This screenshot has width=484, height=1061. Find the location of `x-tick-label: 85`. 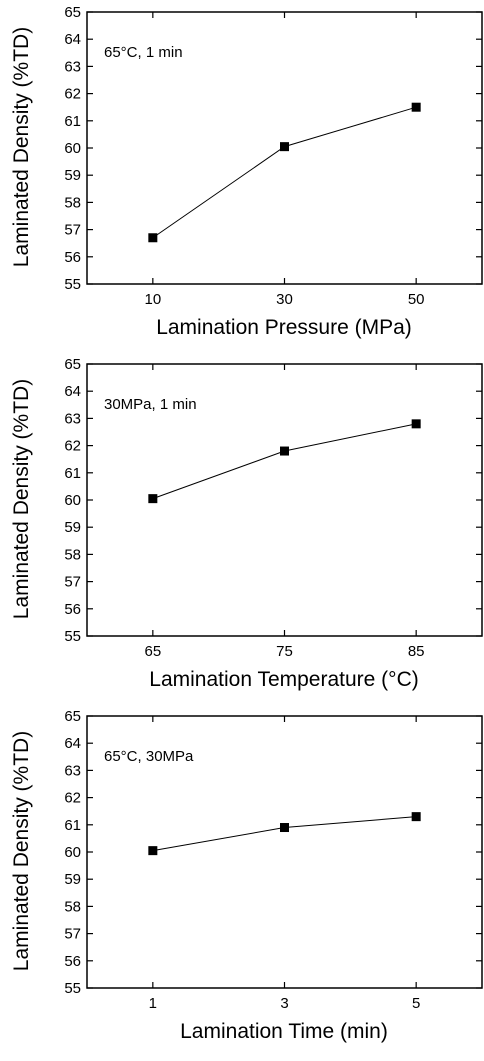

x-tick-label: 85 is located at coordinates (416, 651).